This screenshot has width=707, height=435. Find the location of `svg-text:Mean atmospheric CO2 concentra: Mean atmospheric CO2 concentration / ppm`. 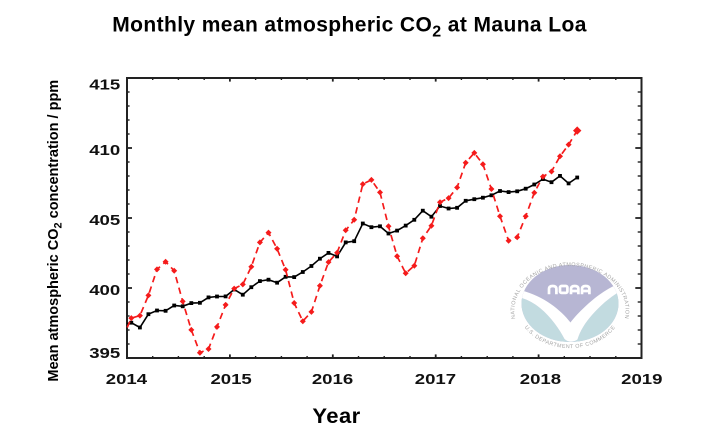

svg-text:Mean atmospheric CO2 concentra: Mean atmospheric CO2 concentration / ppm is located at coordinates (55, 231).